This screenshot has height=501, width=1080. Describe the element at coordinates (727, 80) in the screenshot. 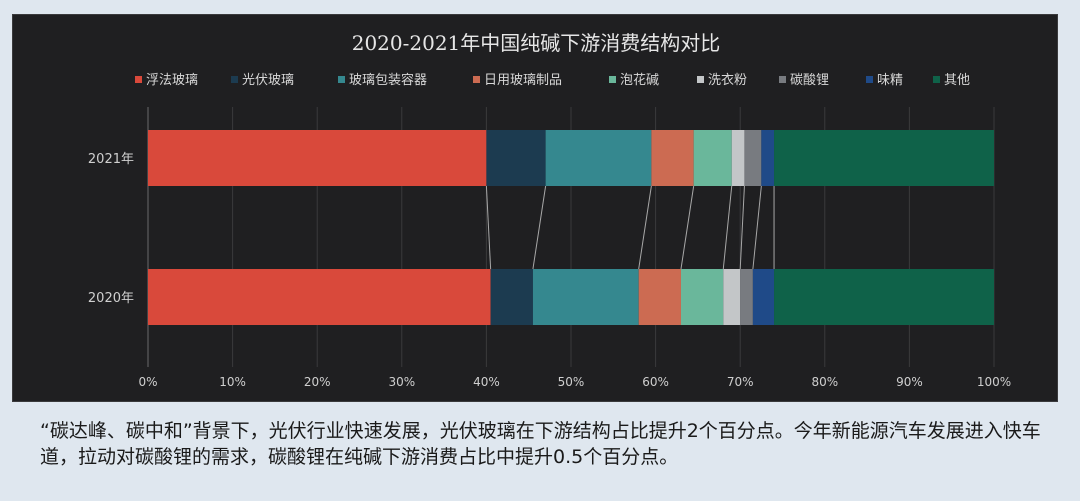

I see `legend-label: 洗衣粉` at that location.